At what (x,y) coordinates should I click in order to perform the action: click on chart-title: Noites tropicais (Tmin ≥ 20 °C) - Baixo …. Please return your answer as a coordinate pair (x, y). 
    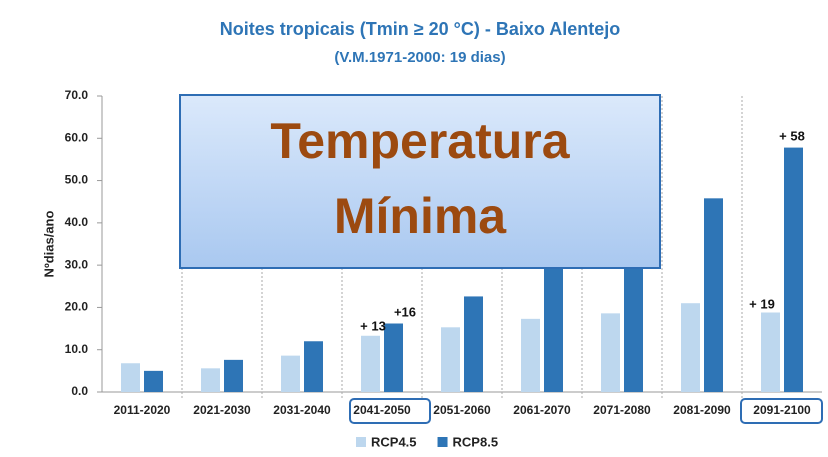
    Looking at the image, I should click on (420, 29).